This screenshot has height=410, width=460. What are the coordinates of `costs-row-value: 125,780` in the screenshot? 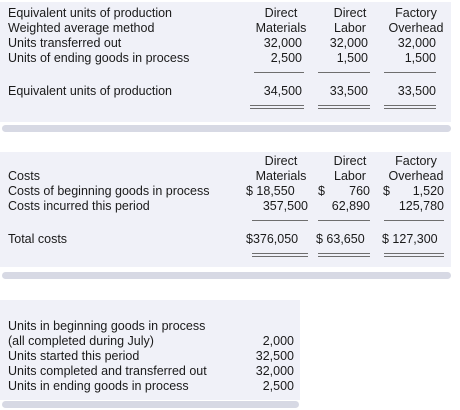 It's located at (421, 206).